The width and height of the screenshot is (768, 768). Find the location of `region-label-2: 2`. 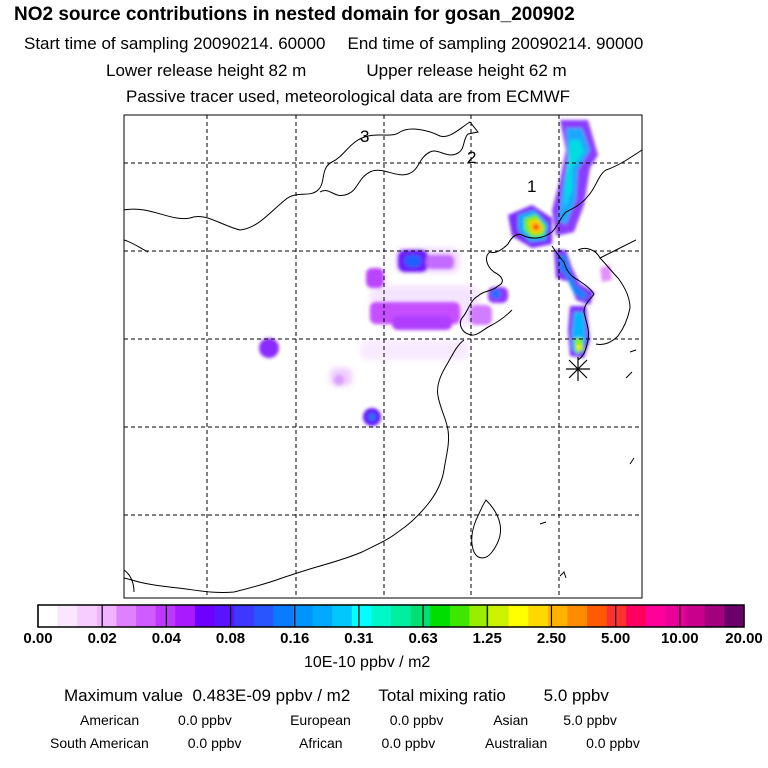

region-label-2: 2 is located at coordinates (471, 157).